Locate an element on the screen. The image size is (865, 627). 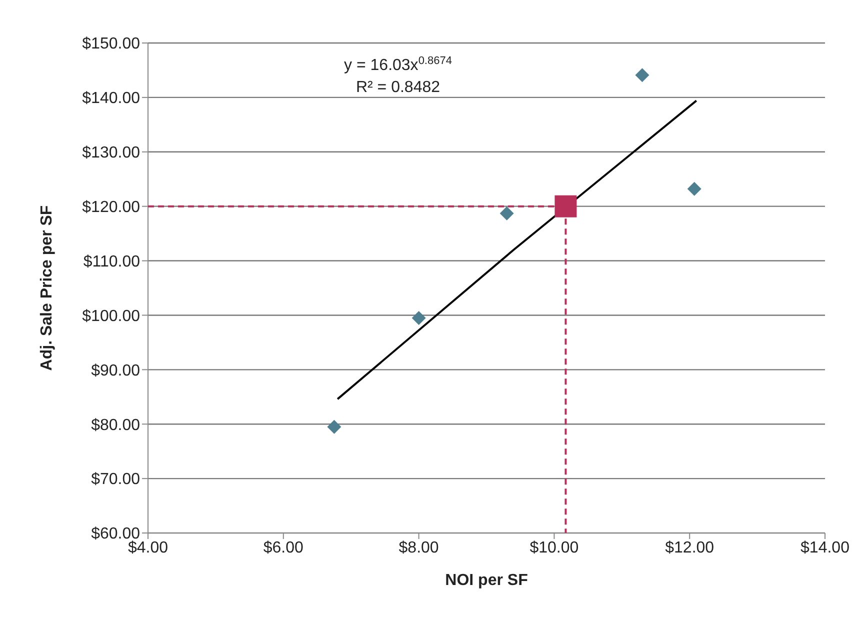
y-tick-label: $140.00 is located at coordinates (111, 99).